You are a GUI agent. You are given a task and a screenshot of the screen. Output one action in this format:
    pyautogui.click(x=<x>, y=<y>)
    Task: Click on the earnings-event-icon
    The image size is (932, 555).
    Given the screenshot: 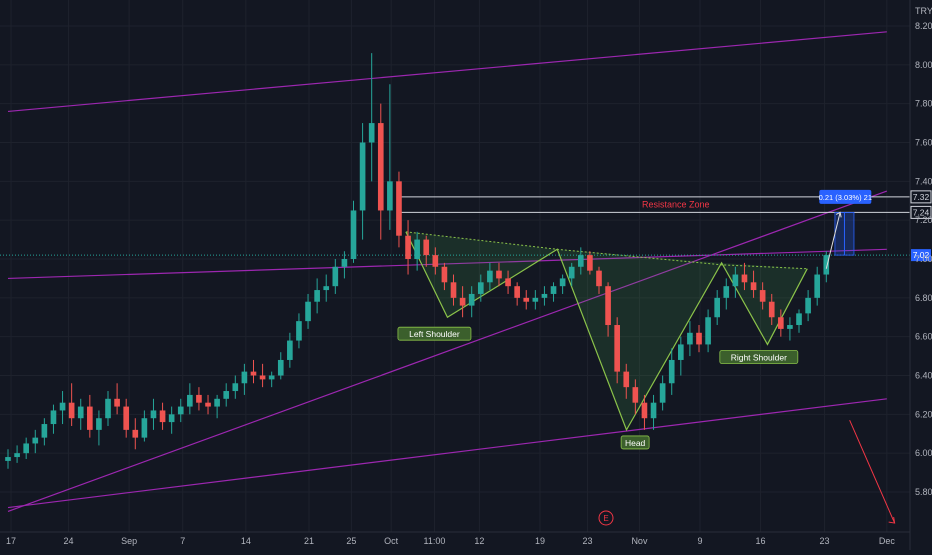 What is the action you would take?
    pyautogui.click(x=606, y=518)
    